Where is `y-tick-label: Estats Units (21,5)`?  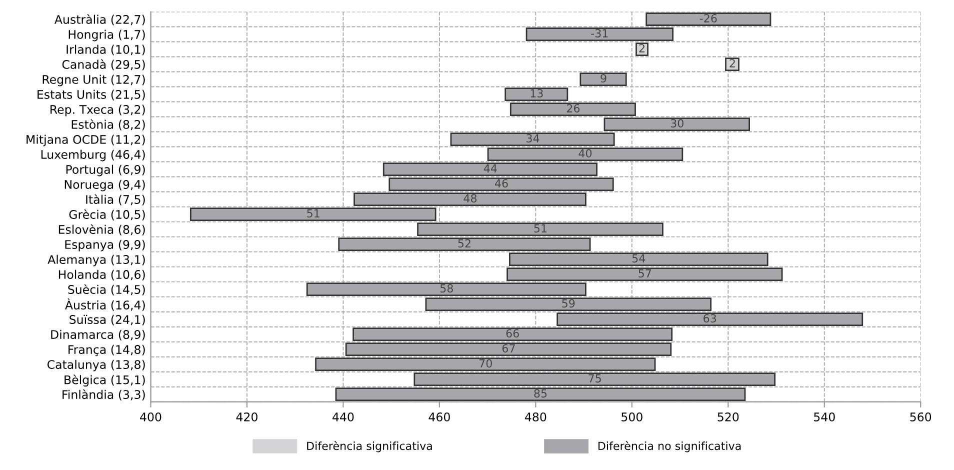
y-tick-label: Estats Units (21,5) is located at coordinates (91, 95).